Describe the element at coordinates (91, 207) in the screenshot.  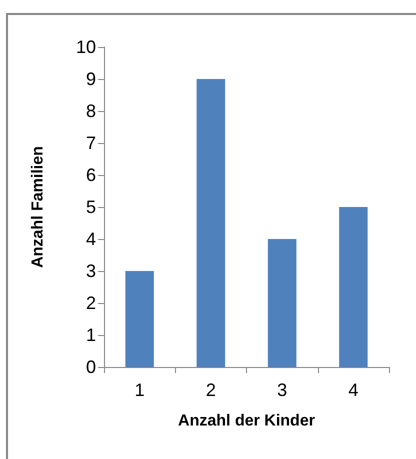
I see `y-tick-label: 5` at that location.